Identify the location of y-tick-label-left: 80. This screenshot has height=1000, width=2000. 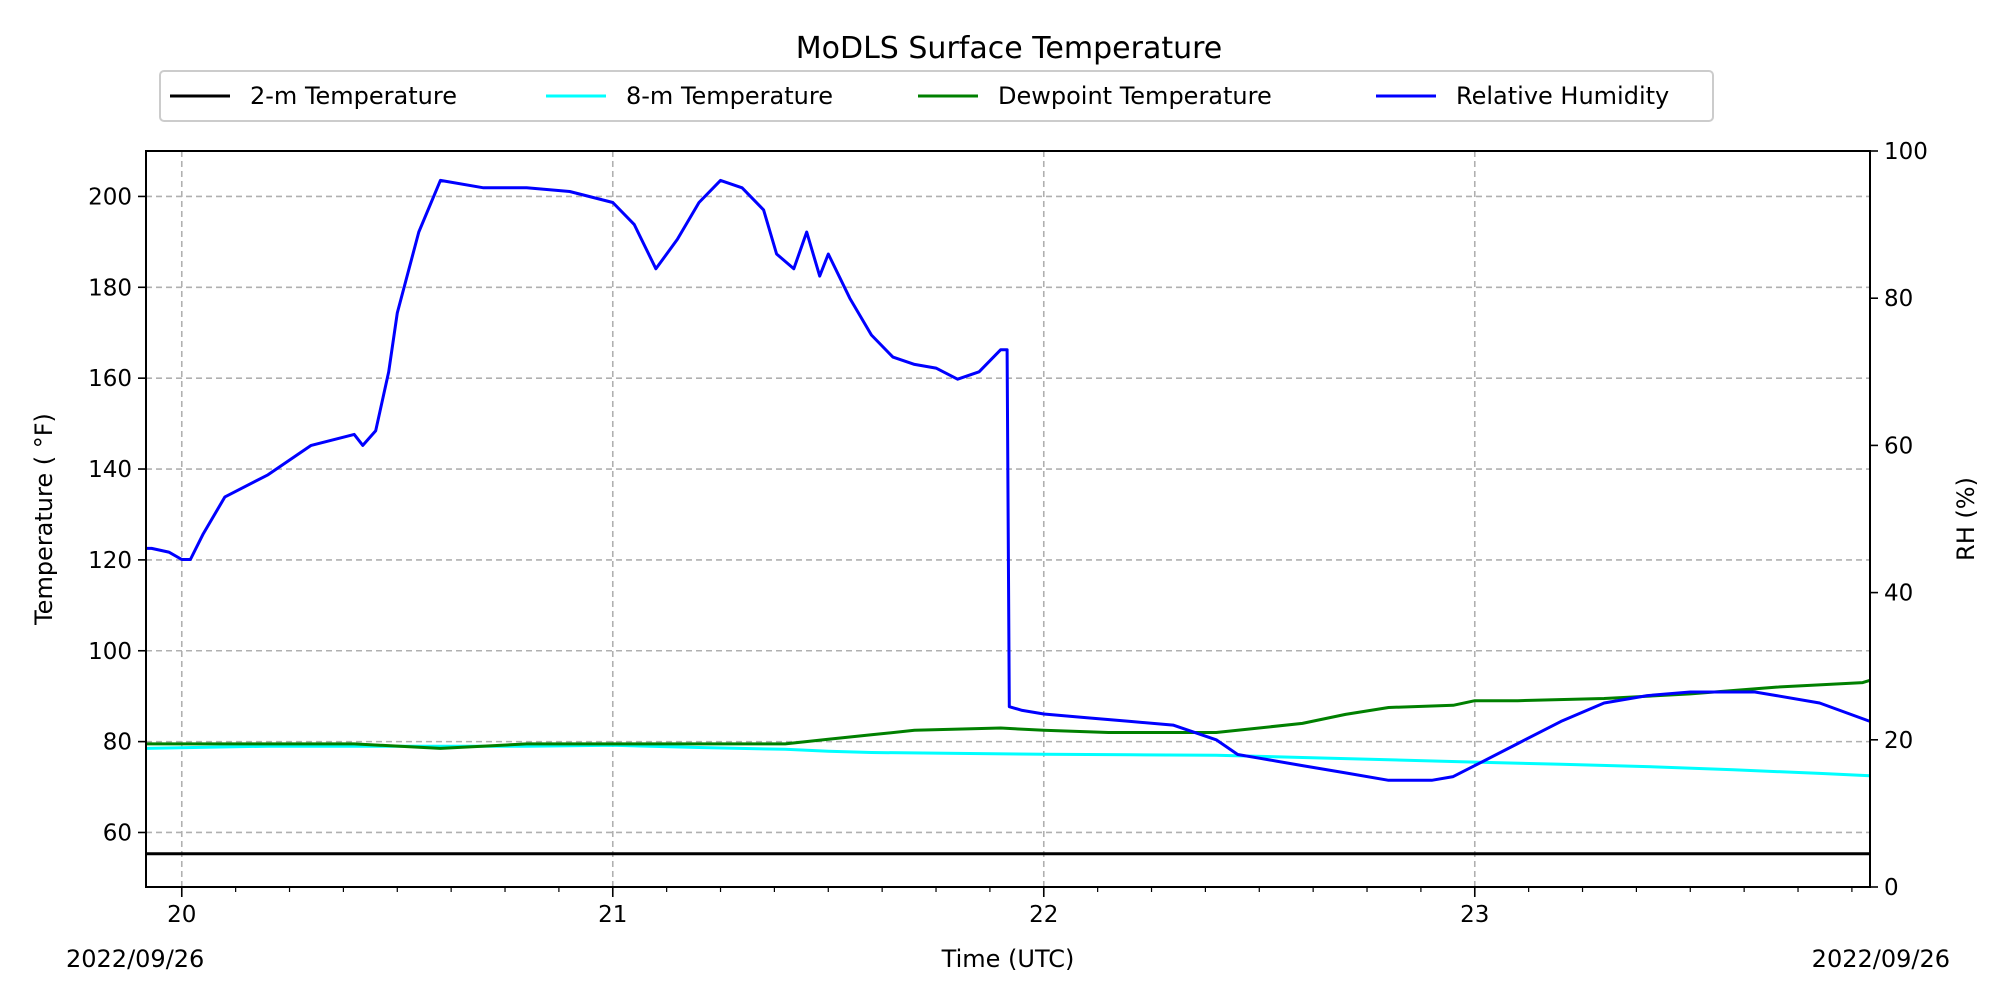
(117, 743).